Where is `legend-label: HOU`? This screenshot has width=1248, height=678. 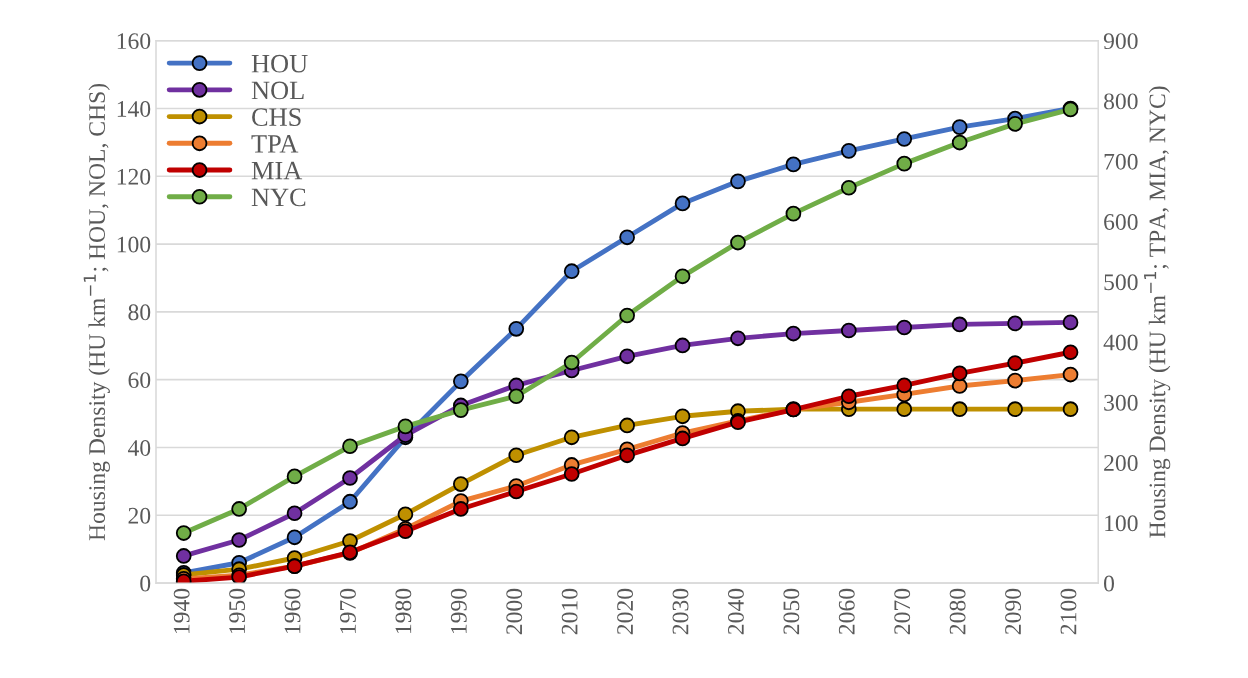
legend-label: HOU is located at coordinates (279, 63).